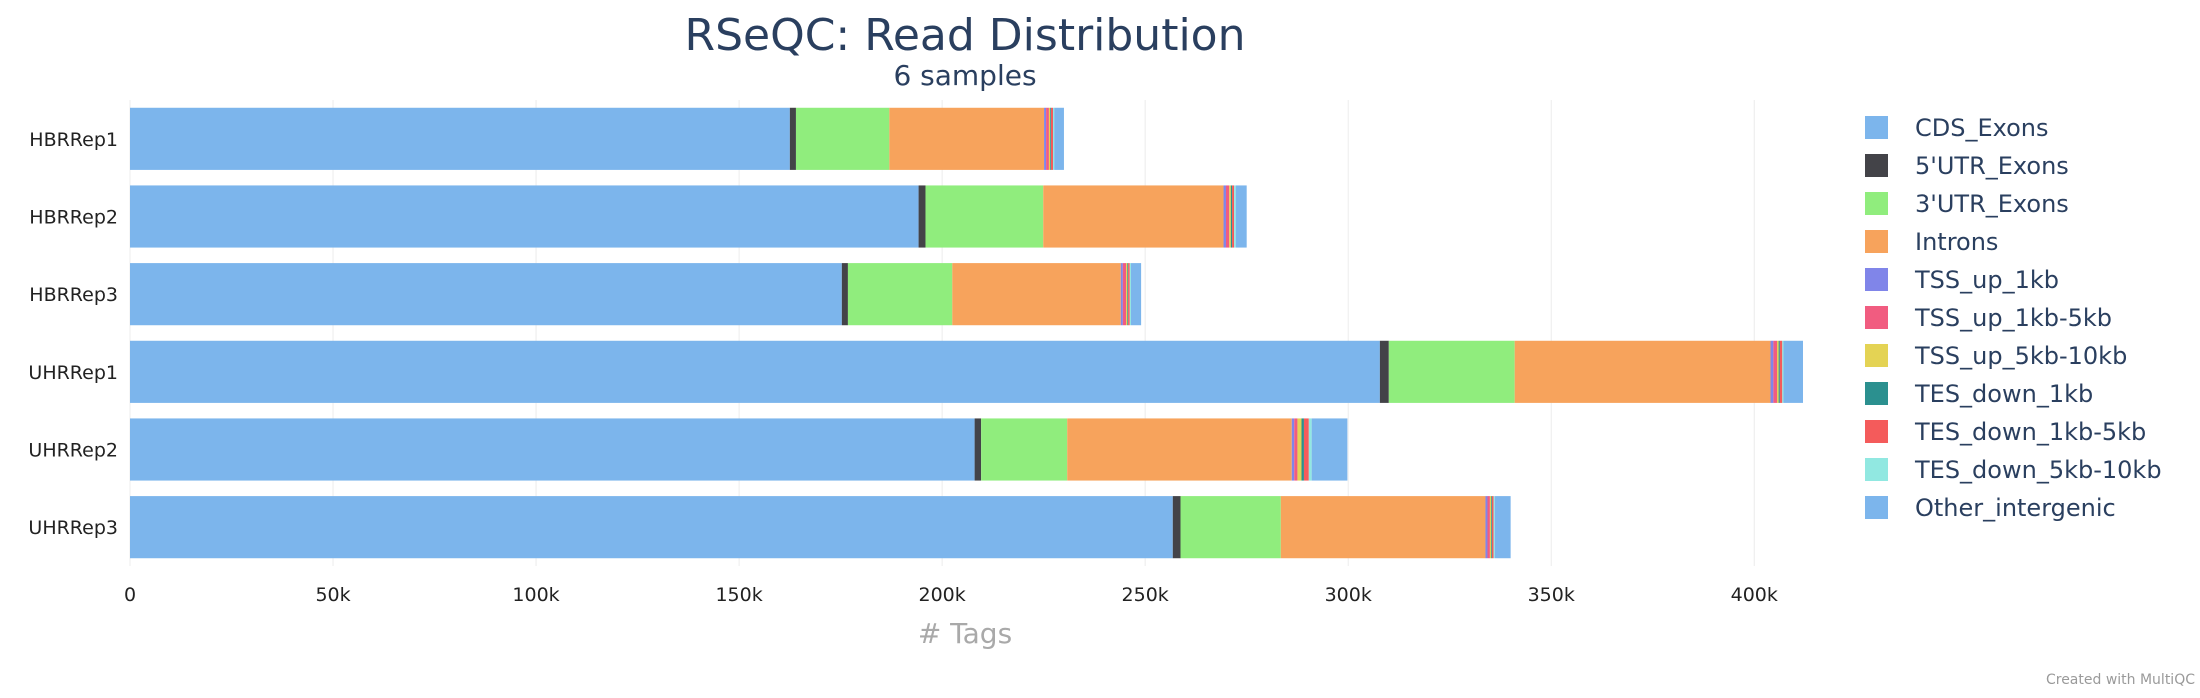 Image resolution: width=2200 pixels, height=698 pixels. I want to click on credit-text: Created with MultiQC, so click(2120, 680).